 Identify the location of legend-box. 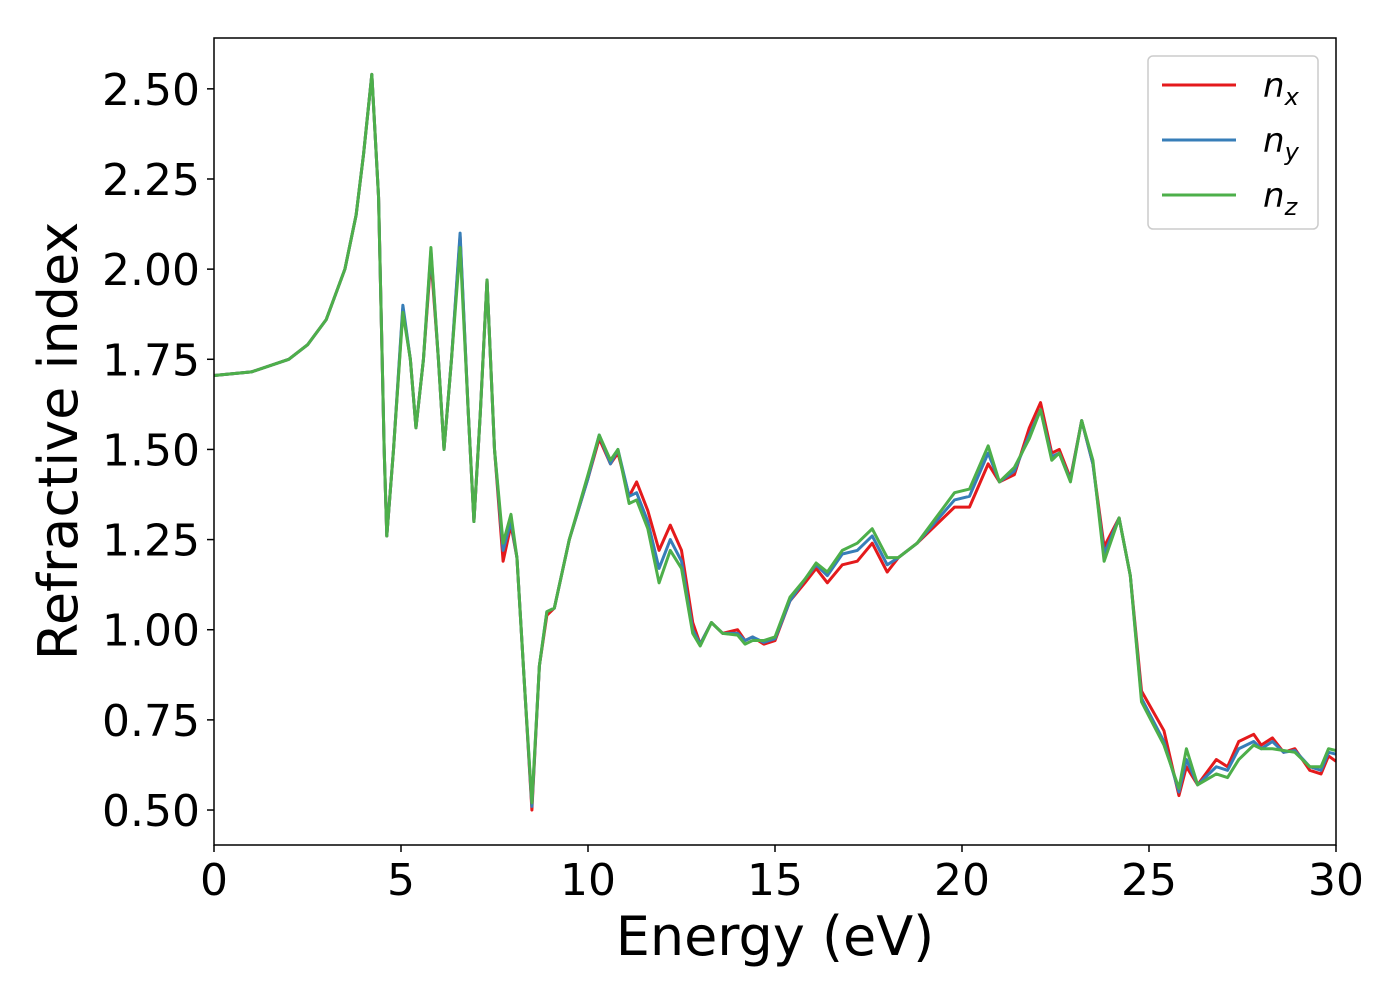
(1233, 142).